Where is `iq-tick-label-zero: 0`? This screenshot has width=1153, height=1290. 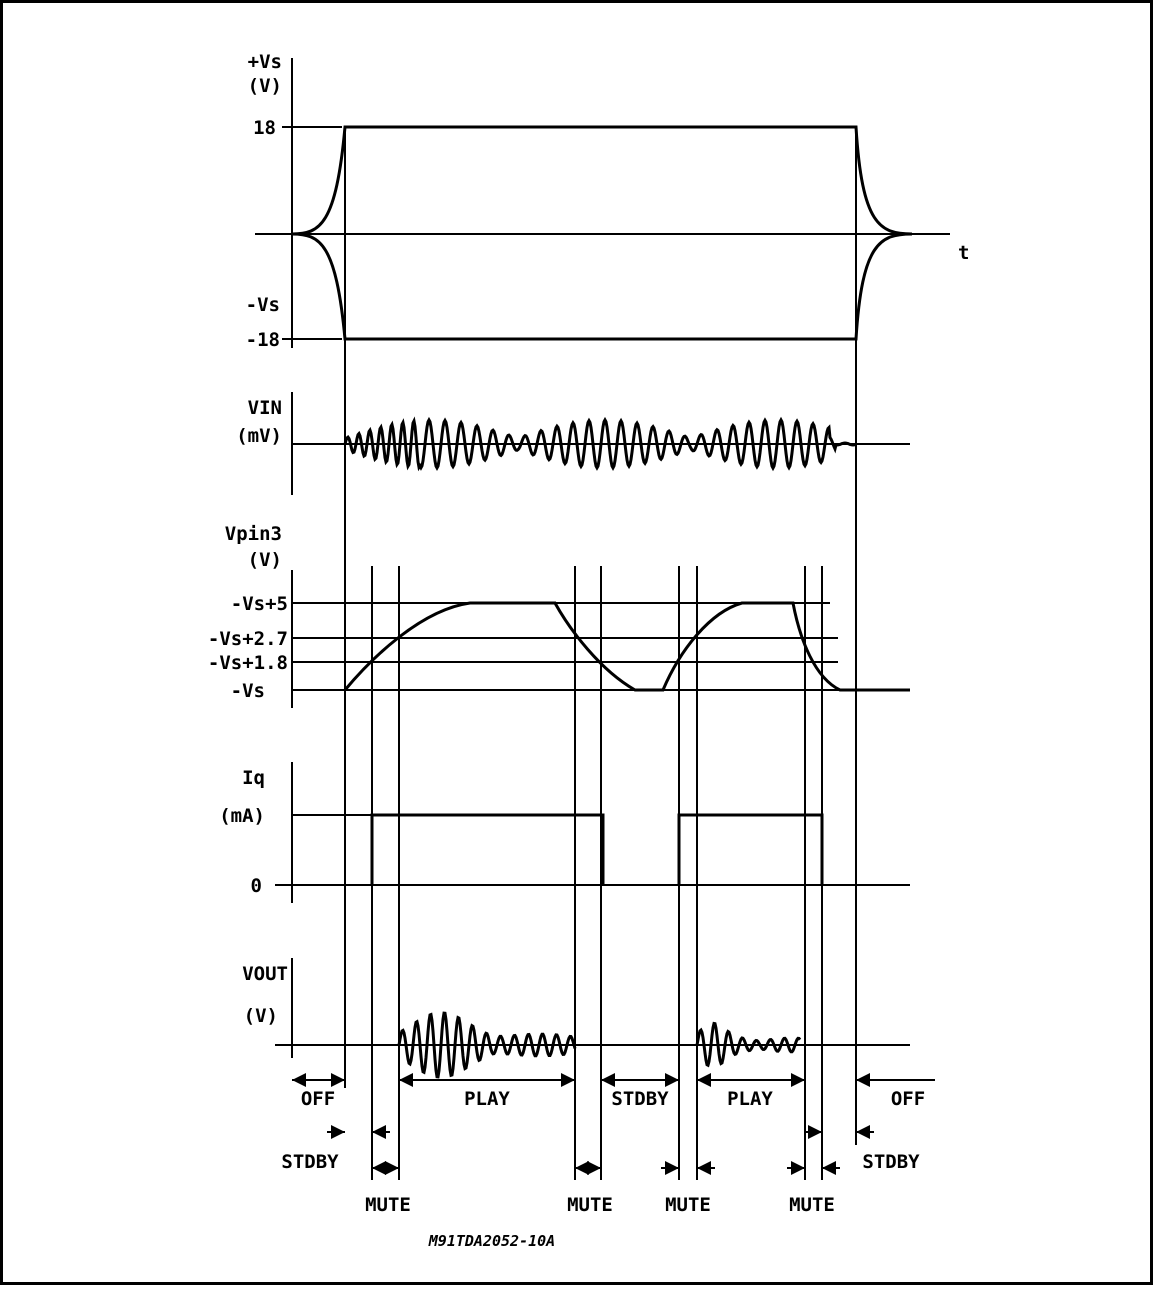
iq-tick-label-zero: 0 is located at coordinates (256, 886).